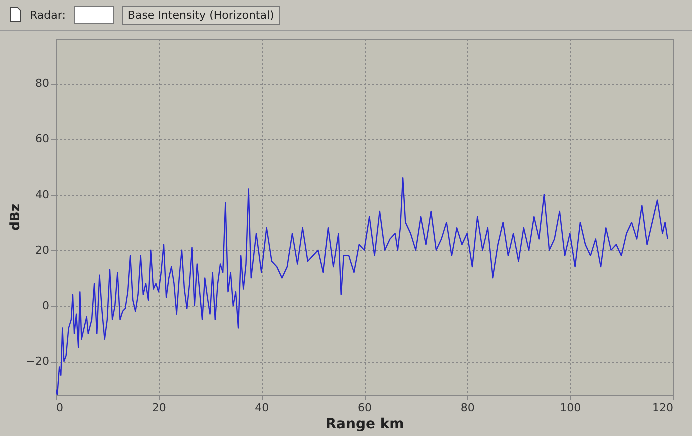 This screenshot has height=436, width=692. I want to click on x-tick-label: 60, so click(365, 408).